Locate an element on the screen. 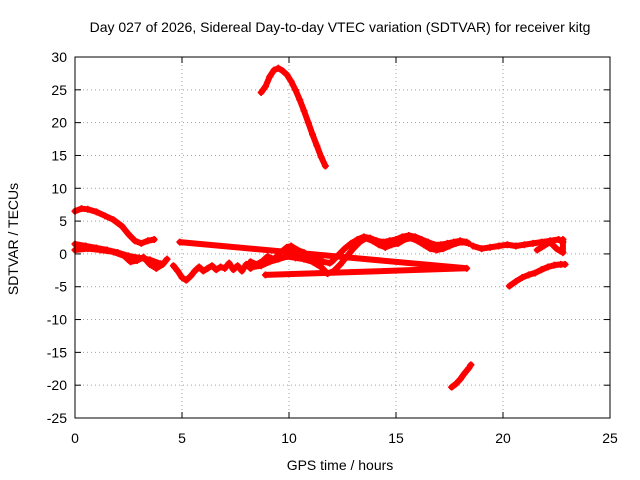  x-tick-label: 5 is located at coordinates (182, 438).